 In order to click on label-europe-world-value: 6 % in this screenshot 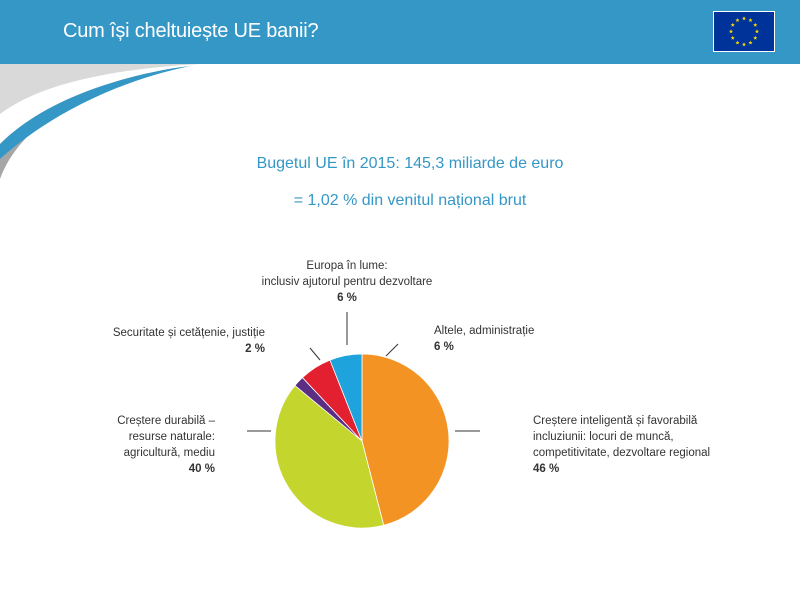, I will do `click(347, 298)`.